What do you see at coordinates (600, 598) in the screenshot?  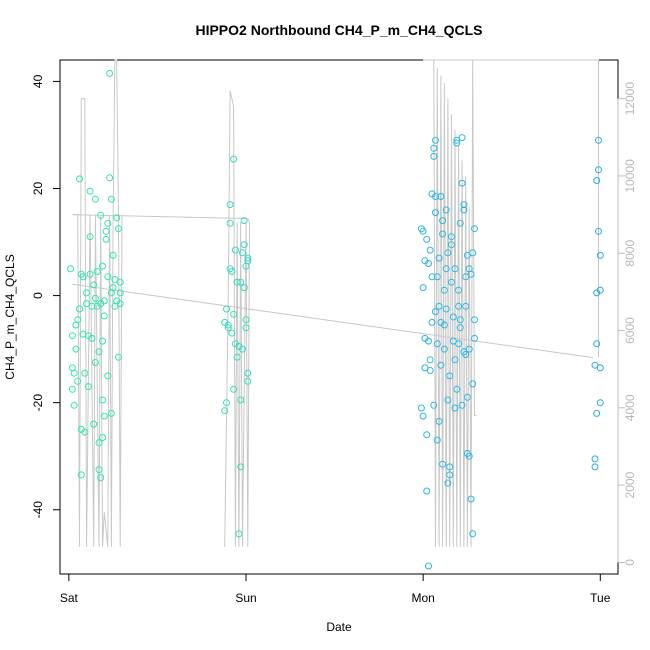 I see `x-tick-label-3: Tue` at bounding box center [600, 598].